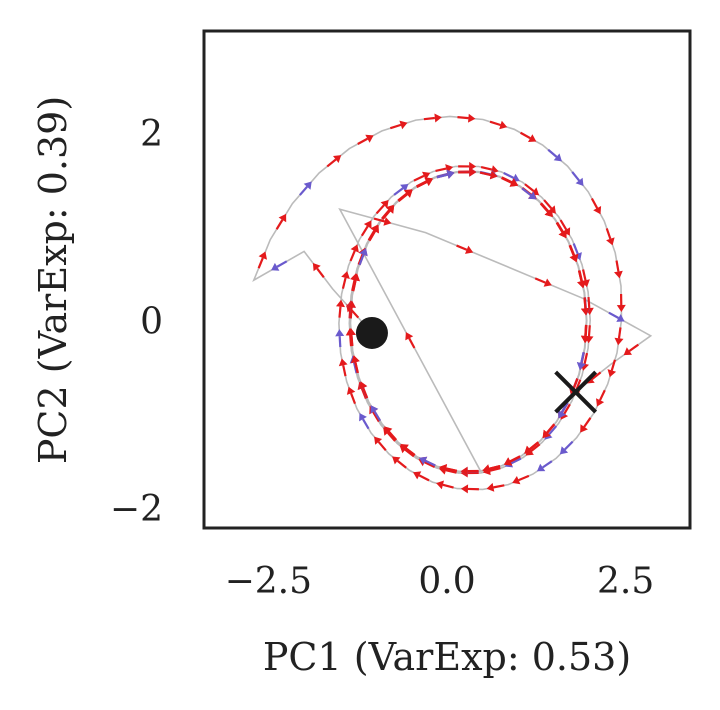  I want to click on x-tick-label: 2.5, so click(625, 581).